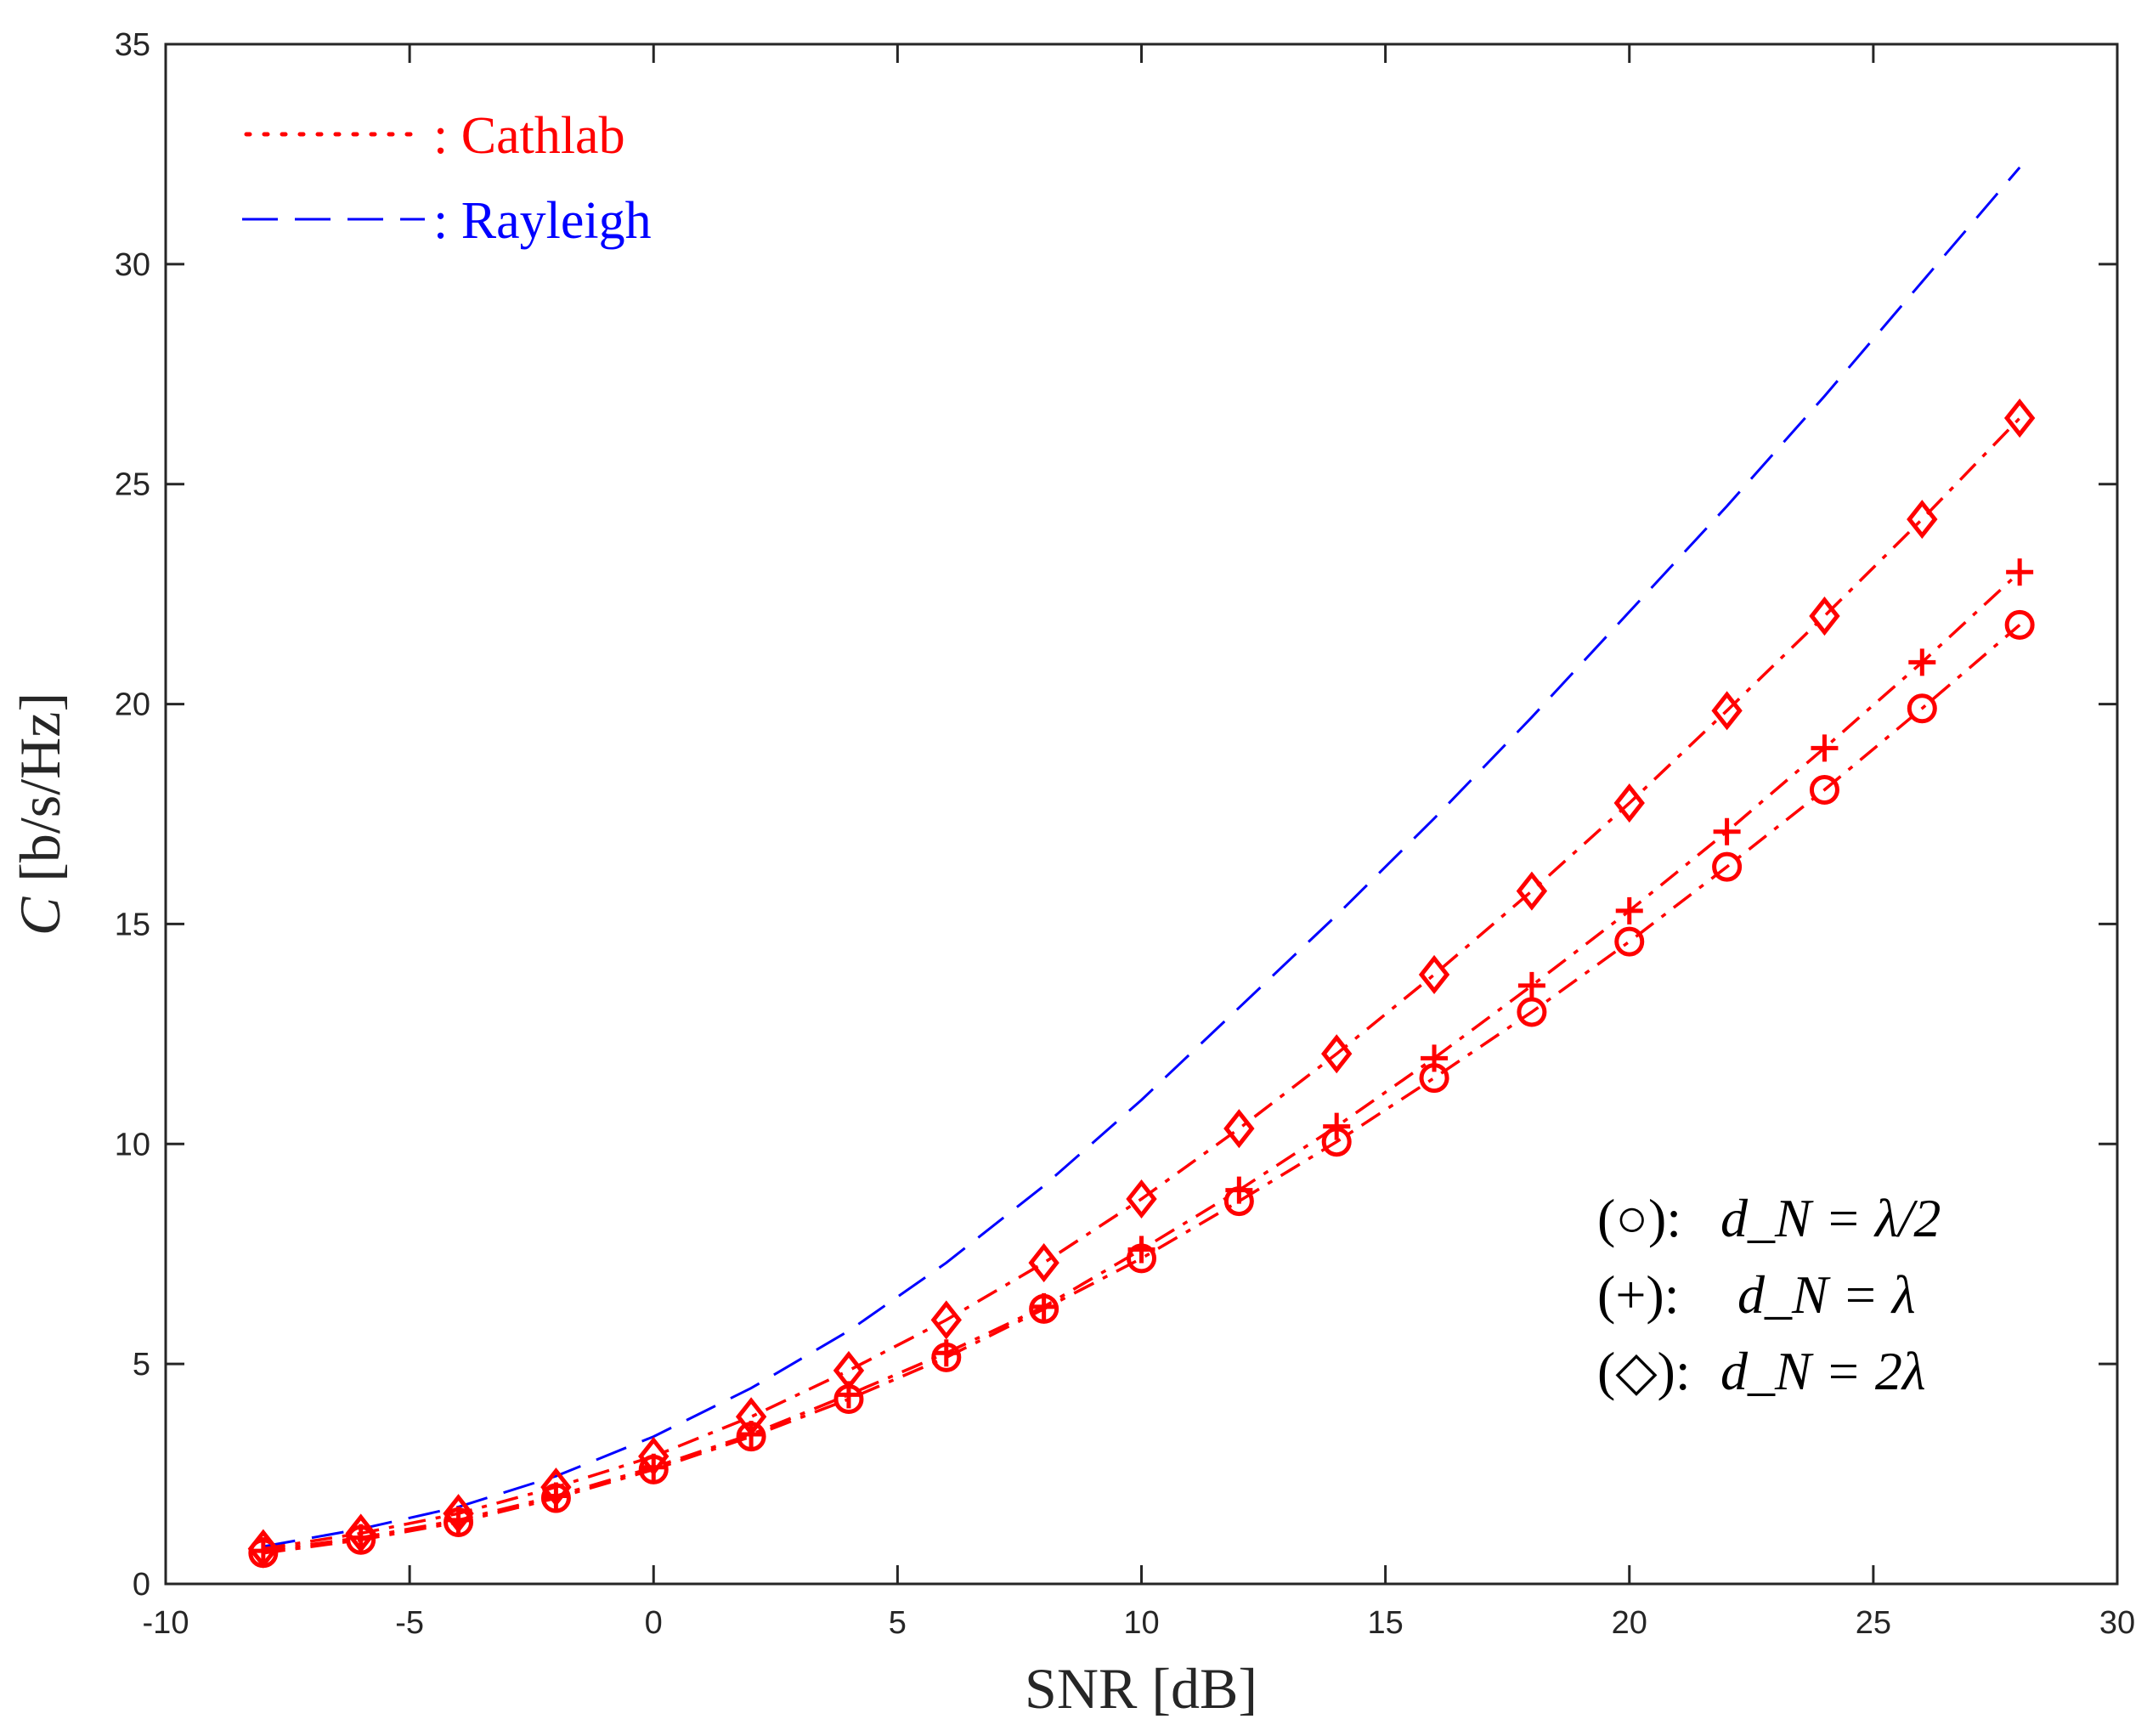  I want to click on y-tick-label: 5, so click(141, 1365).